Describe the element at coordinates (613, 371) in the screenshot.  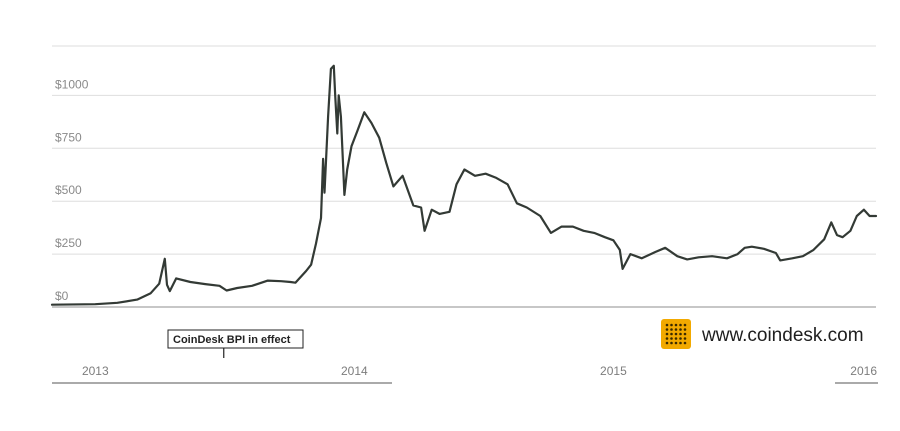
I see `x-tick-label: 2015` at that location.